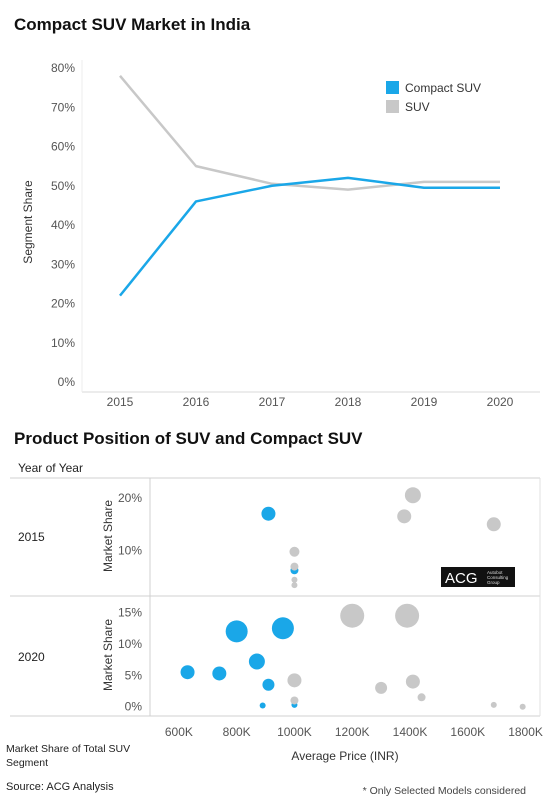 This screenshot has height=805, width=550. I want to click on logo-sub-3: Group, so click(493, 582).